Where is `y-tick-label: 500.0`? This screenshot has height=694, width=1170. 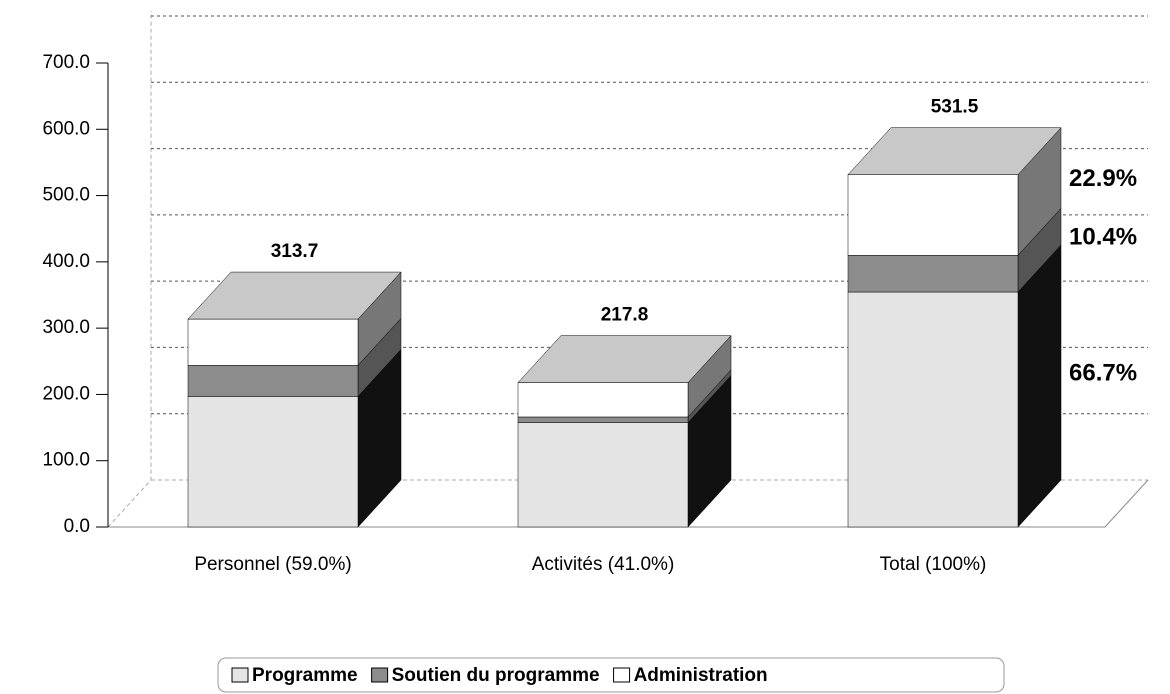
y-tick-label: 500.0 is located at coordinates (66, 195).